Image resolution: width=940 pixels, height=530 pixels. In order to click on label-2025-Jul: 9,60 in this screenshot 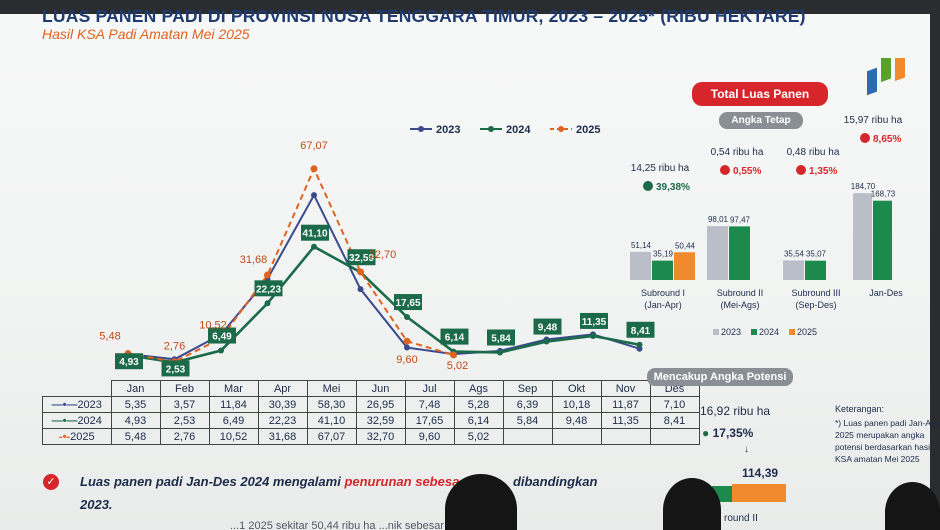, I will do `click(406, 360)`.